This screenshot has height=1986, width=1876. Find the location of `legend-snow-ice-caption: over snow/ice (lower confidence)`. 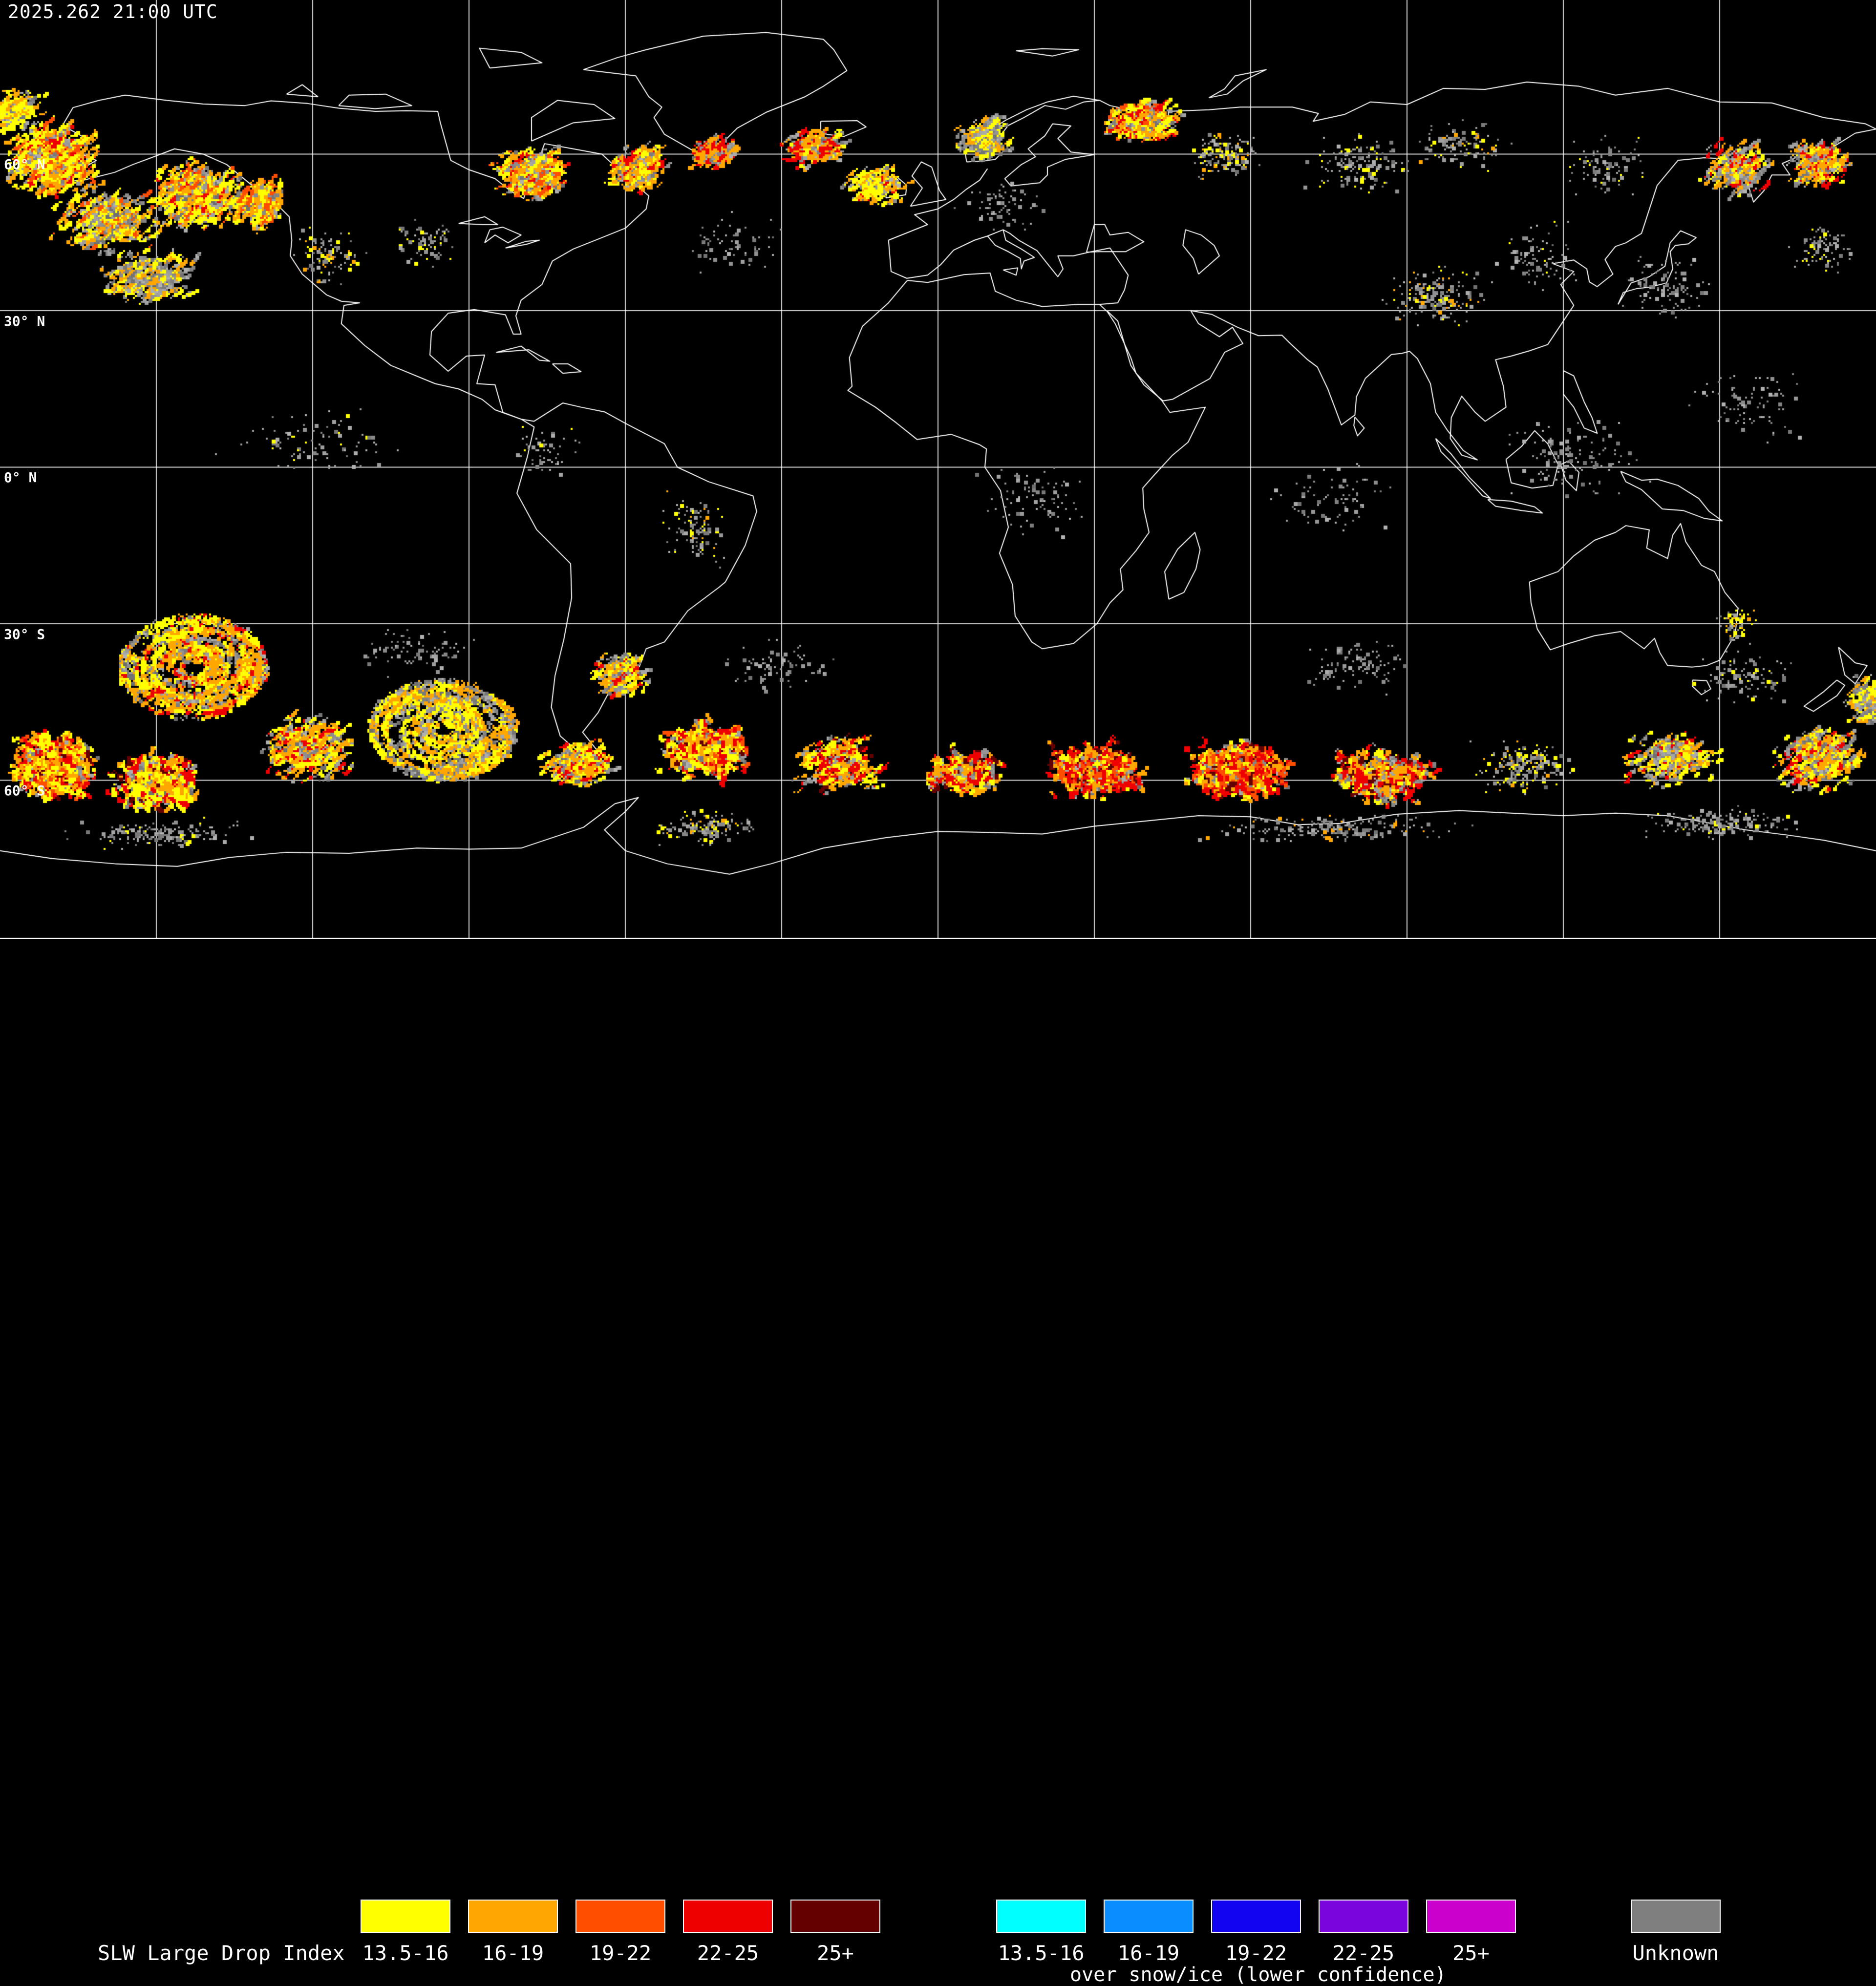

legend-snow-ice-caption: over snow/ice (lower confidence) is located at coordinates (1258, 1975).